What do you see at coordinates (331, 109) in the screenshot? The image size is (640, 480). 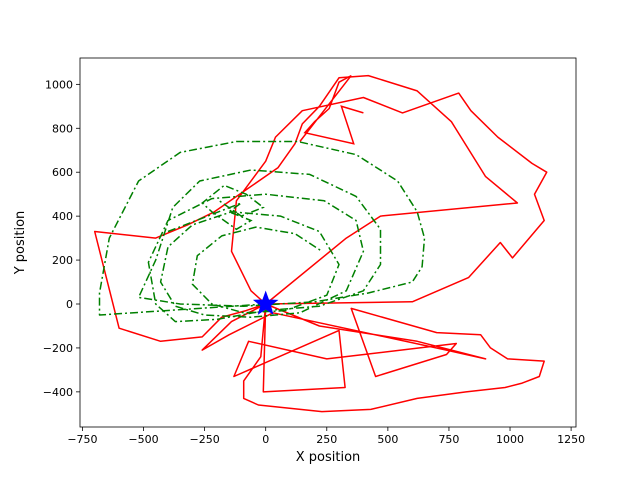 I see `series-line-1-detail` at bounding box center [331, 109].